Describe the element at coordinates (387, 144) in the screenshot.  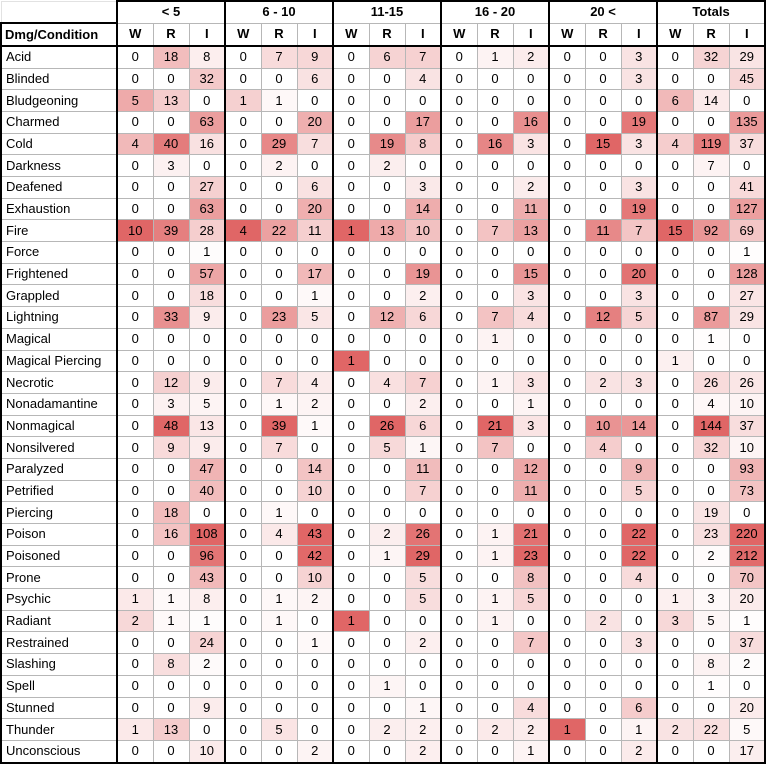
I see `value-cell: 19` at that location.